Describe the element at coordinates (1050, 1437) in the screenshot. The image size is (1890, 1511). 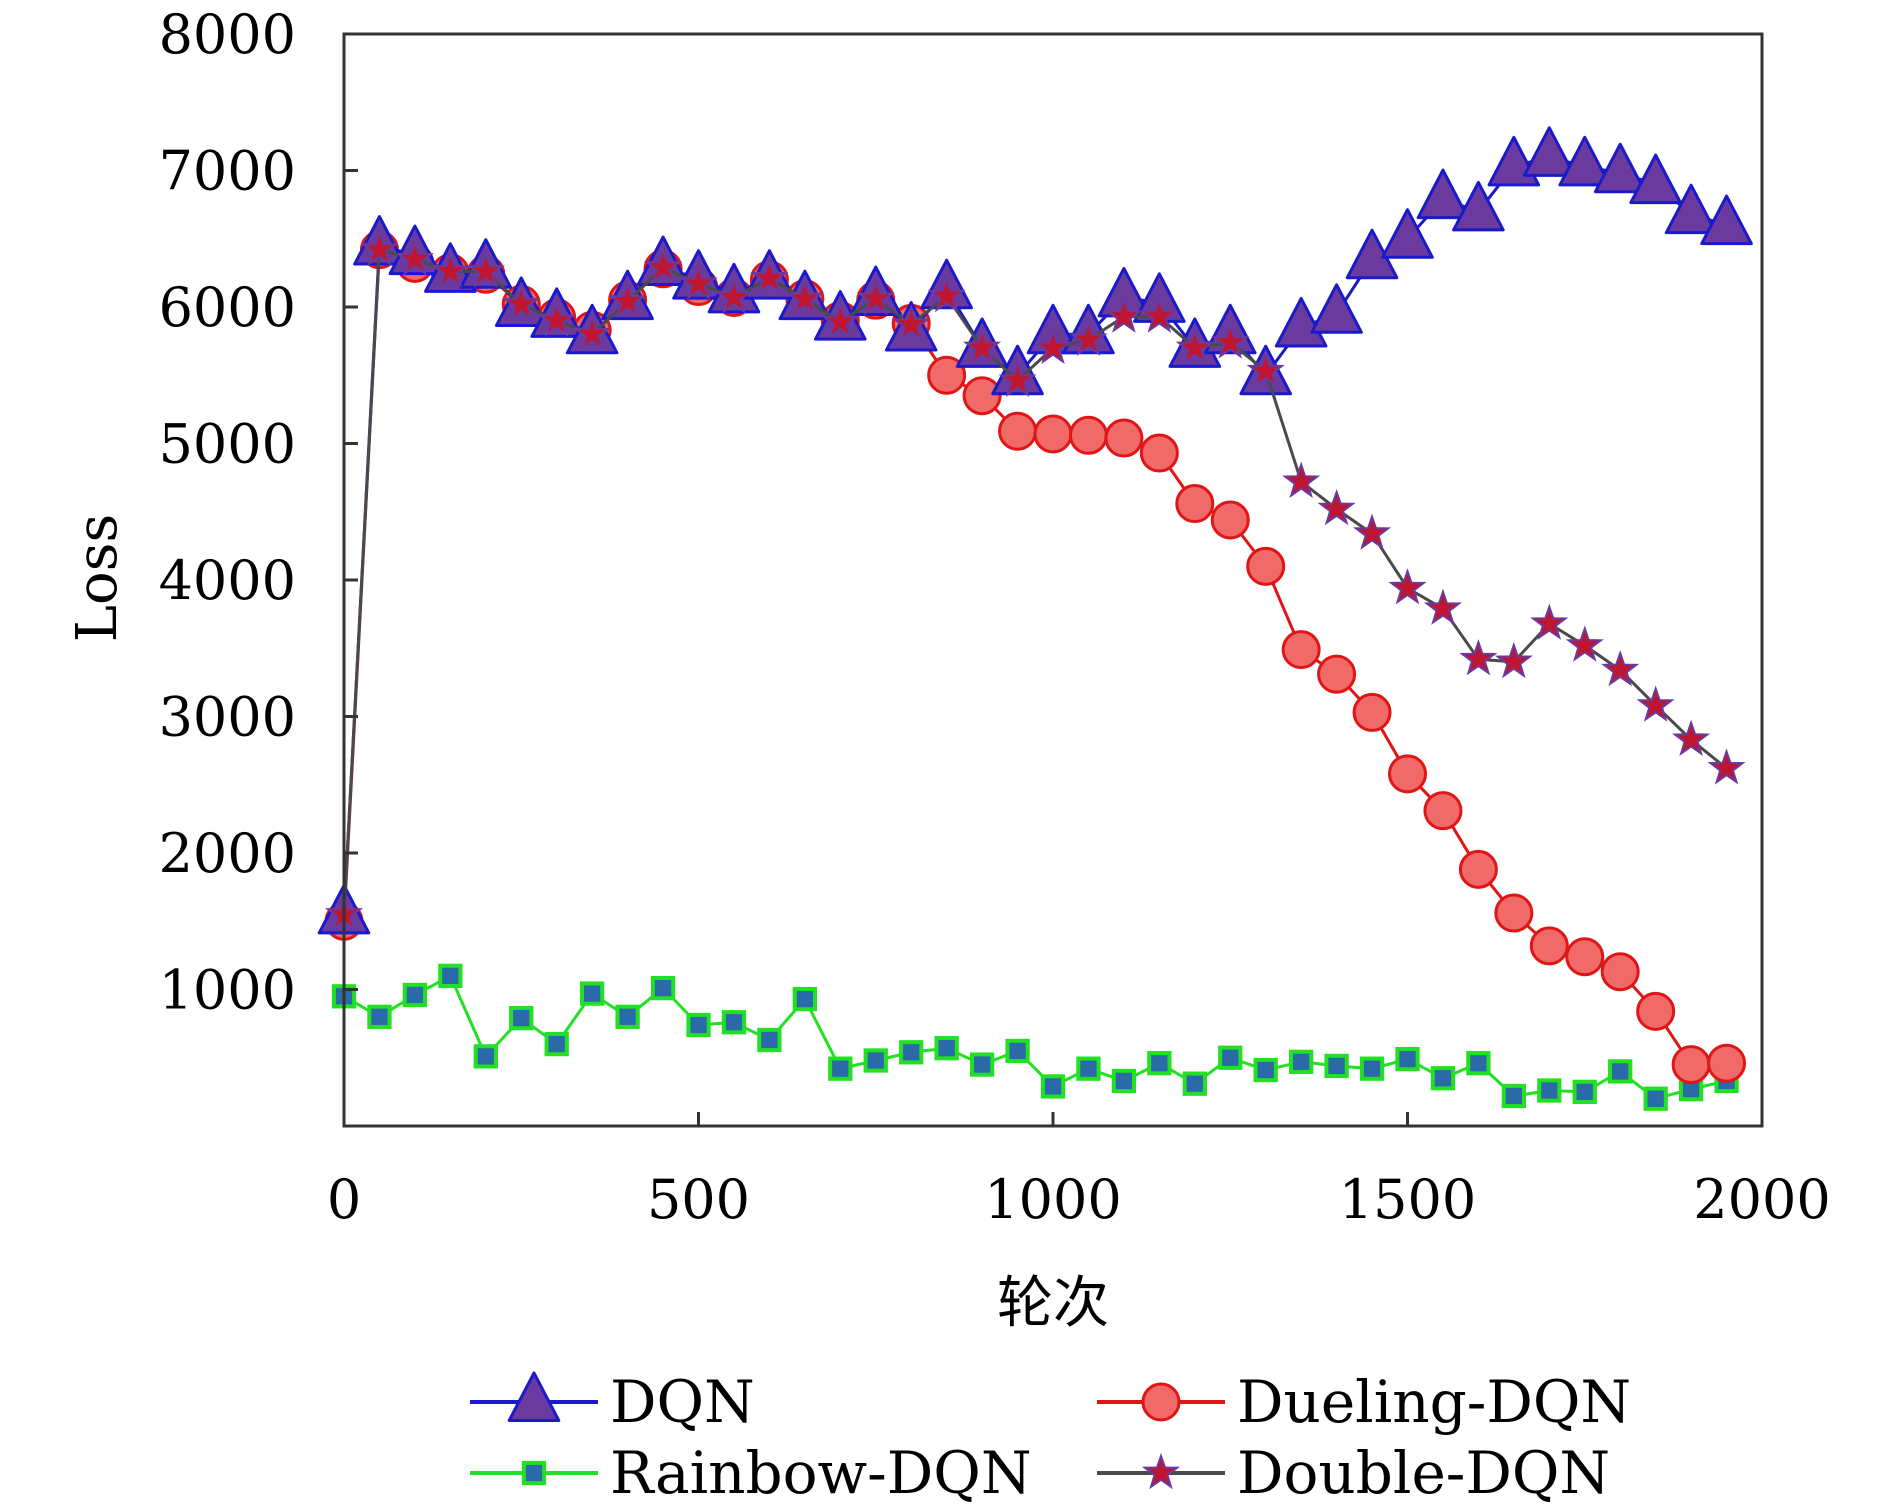
I see `legend: DQN Dueling-DQN Rainbow-DQN Double-DQN` at that location.